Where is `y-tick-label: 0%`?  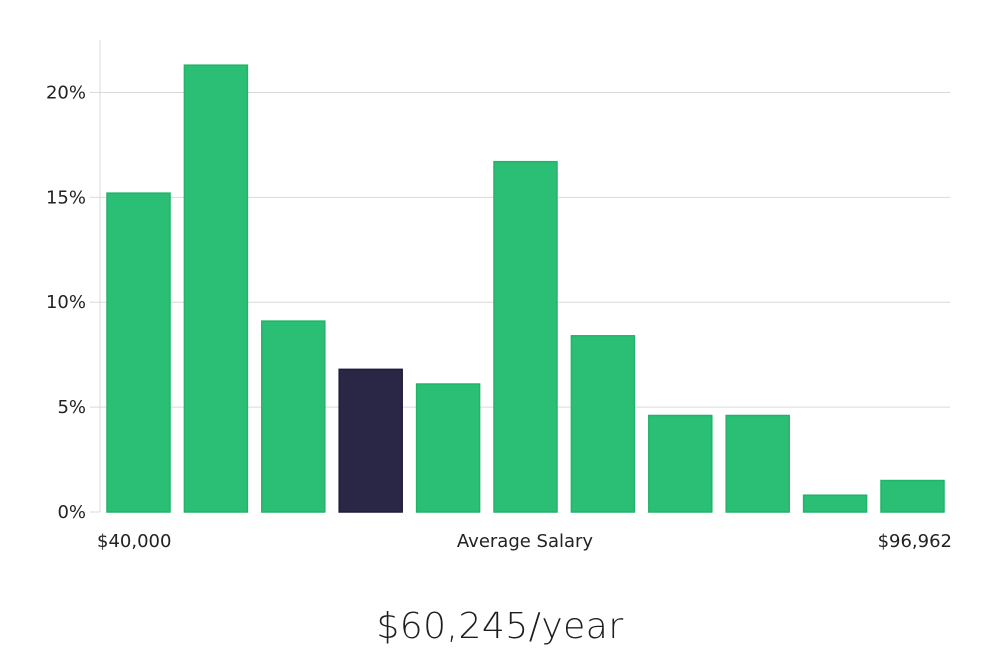
y-tick-label: 0% is located at coordinates (71, 512).